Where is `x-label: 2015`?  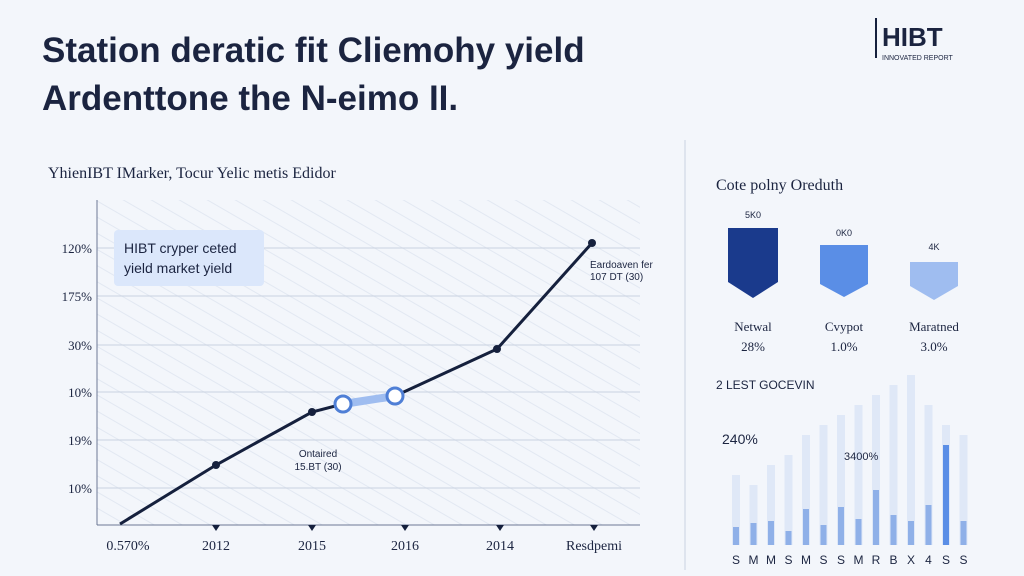 x-label: 2015 is located at coordinates (312, 546).